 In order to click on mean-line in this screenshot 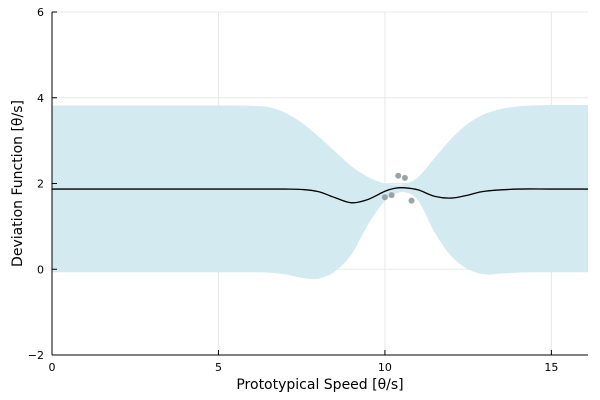, I will do `click(320, 195)`.